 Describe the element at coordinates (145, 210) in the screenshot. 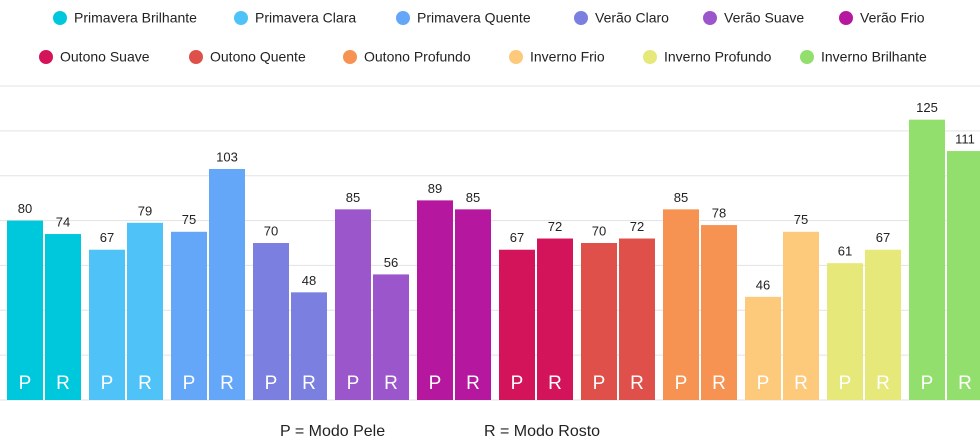

I see `value-label: 79` at that location.